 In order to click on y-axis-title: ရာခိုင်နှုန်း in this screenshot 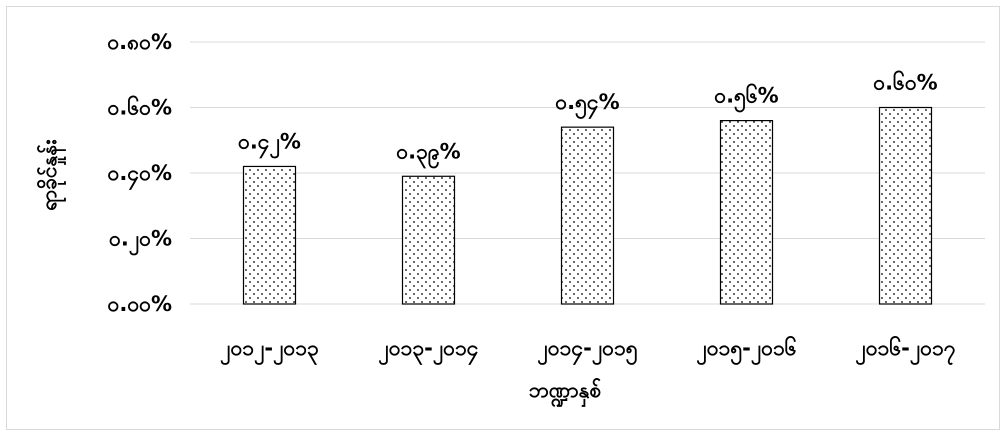, I will do `click(51, 175)`.